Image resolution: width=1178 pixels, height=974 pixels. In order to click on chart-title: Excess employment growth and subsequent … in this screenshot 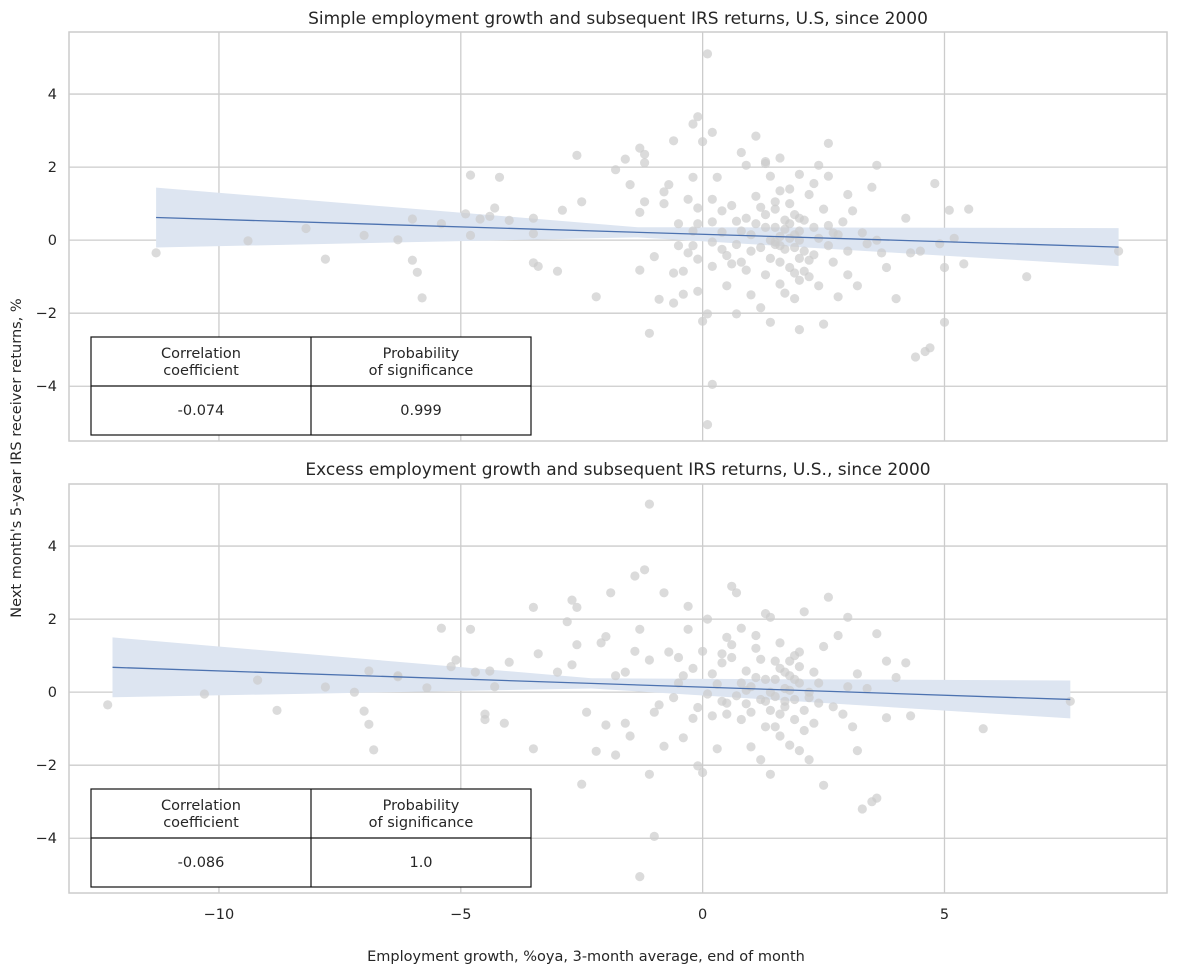, I will do `click(617, 470)`.